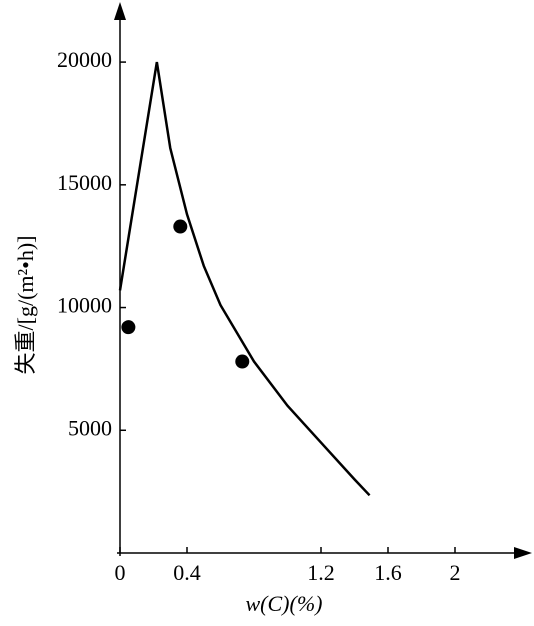  What do you see at coordinates (523, 553) in the screenshot?
I see `x-axis-arrow` at bounding box center [523, 553].